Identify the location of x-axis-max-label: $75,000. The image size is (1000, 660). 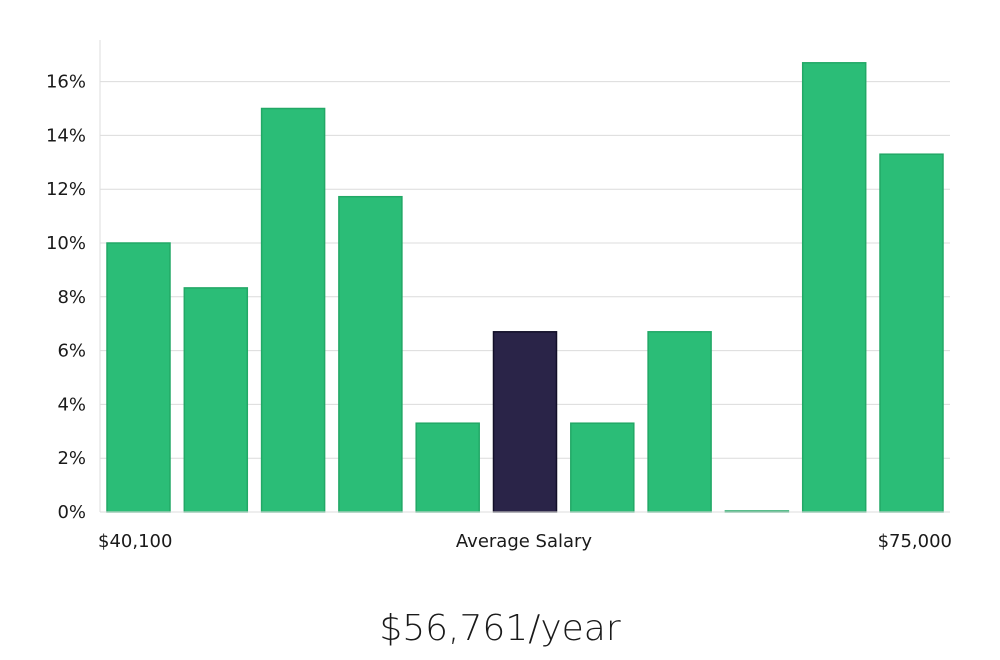
(915, 541).